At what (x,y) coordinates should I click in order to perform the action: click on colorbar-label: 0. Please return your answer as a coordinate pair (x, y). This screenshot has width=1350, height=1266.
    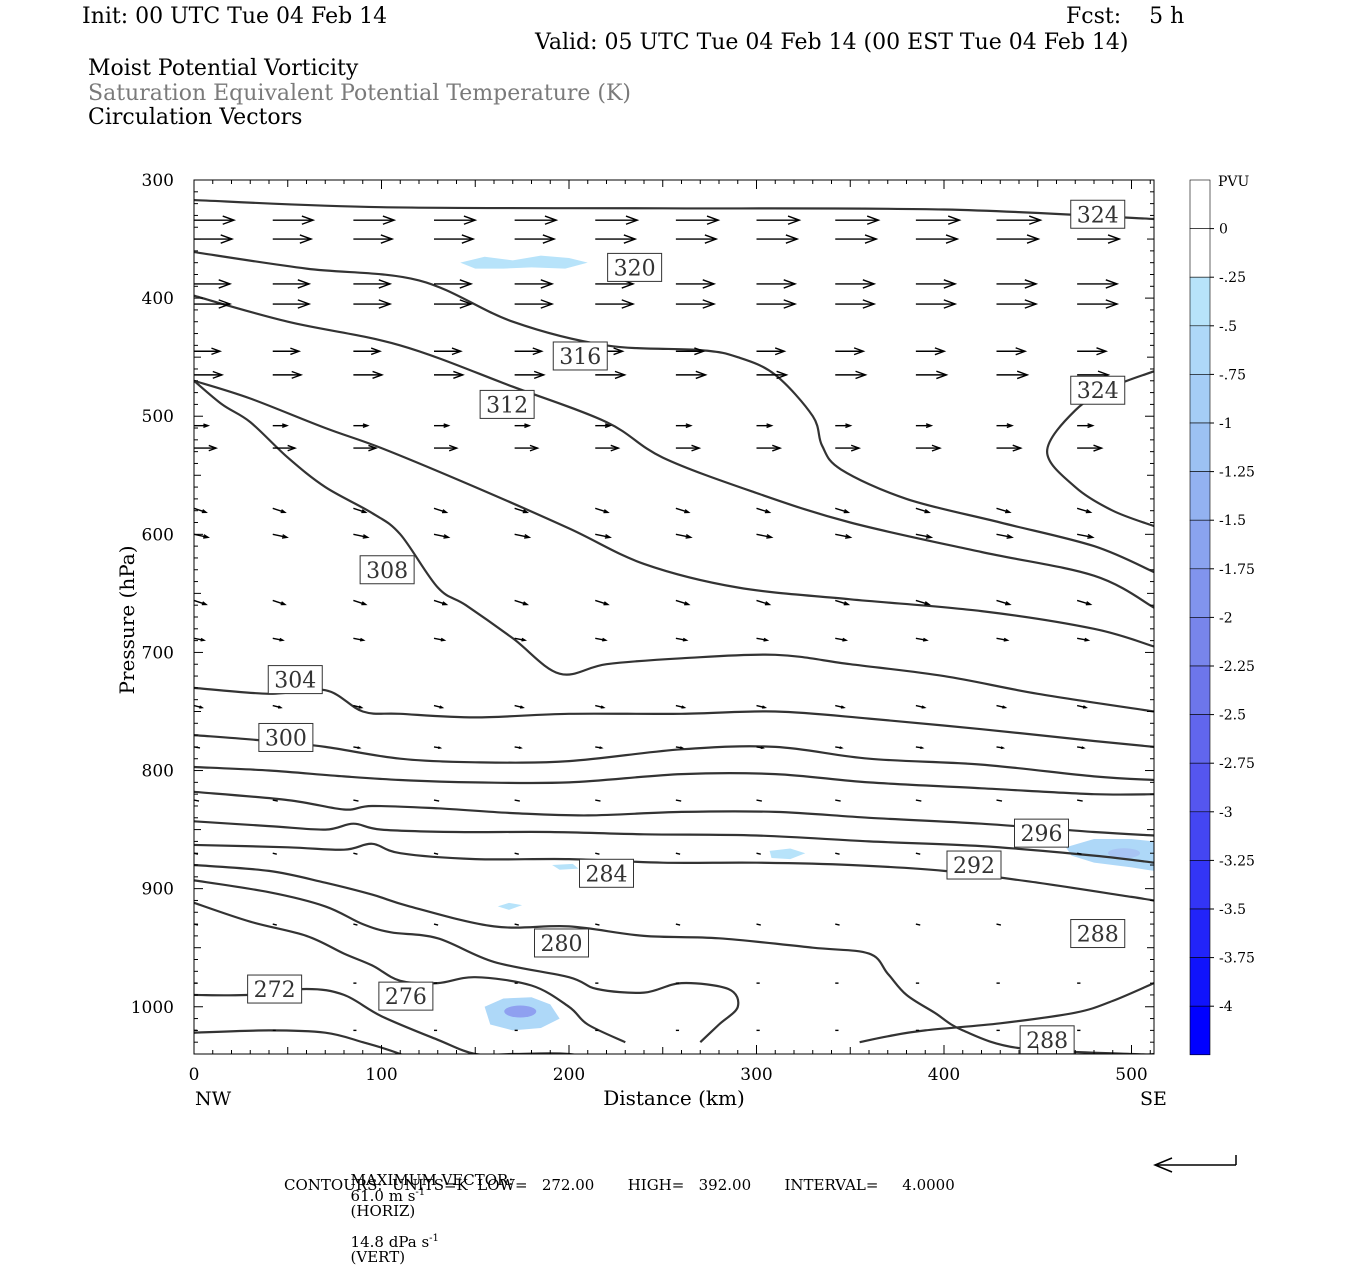
    Looking at the image, I should click on (1223, 230).